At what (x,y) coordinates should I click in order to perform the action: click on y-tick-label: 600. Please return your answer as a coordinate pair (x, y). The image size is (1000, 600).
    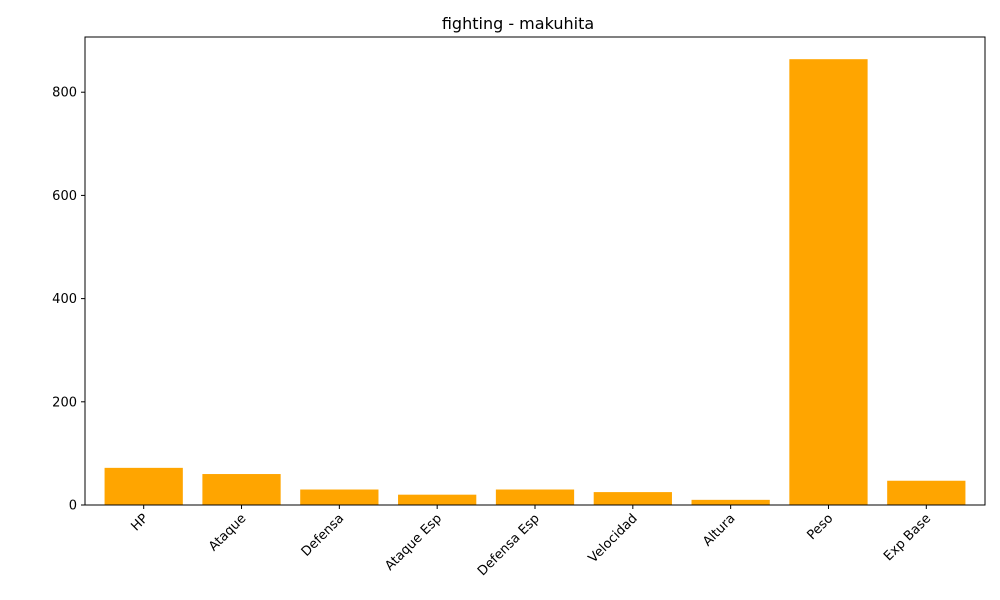
    Looking at the image, I should click on (64, 196).